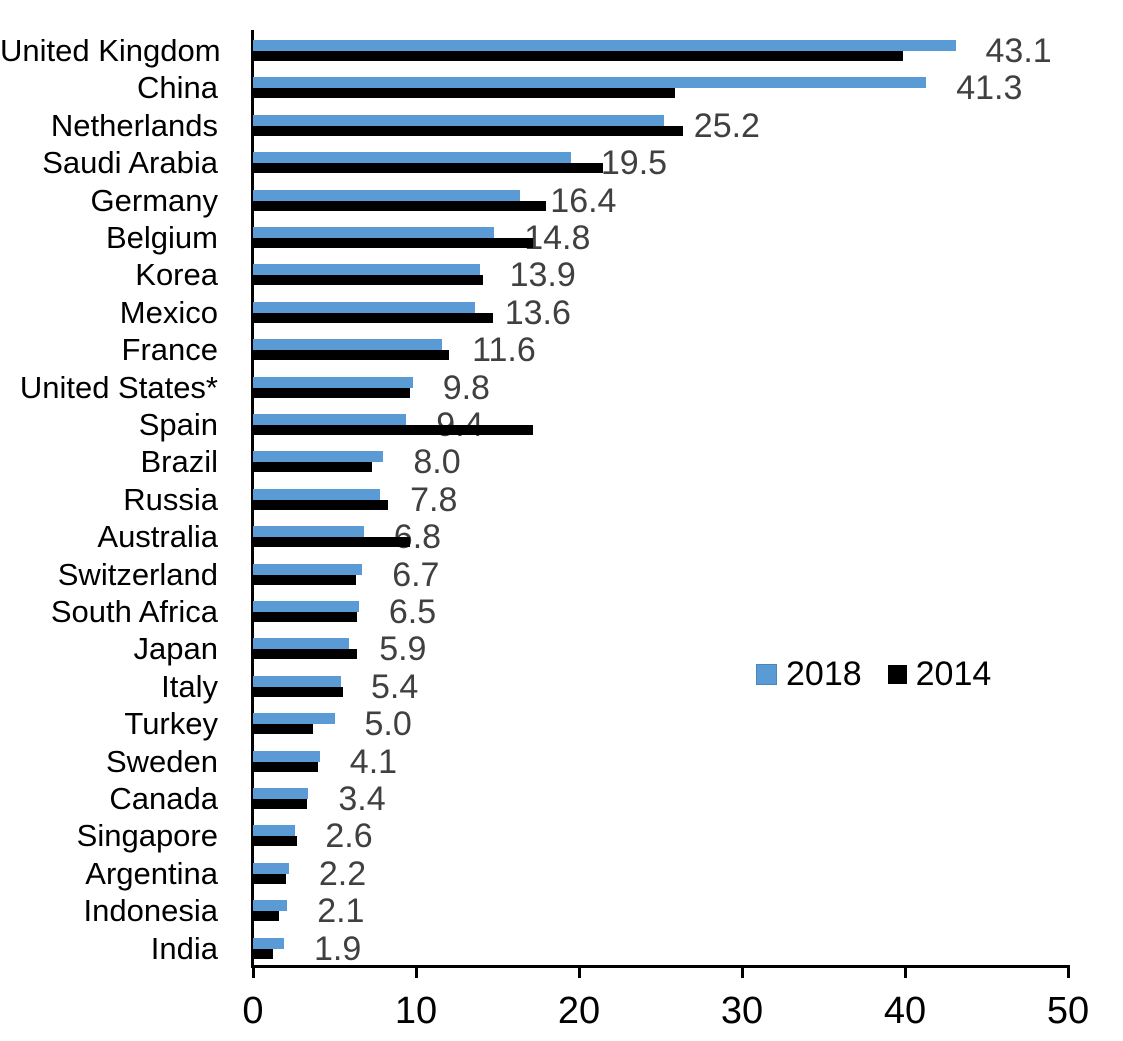 The image size is (1123, 1041). I want to click on category-label: Turkey, so click(171, 724).